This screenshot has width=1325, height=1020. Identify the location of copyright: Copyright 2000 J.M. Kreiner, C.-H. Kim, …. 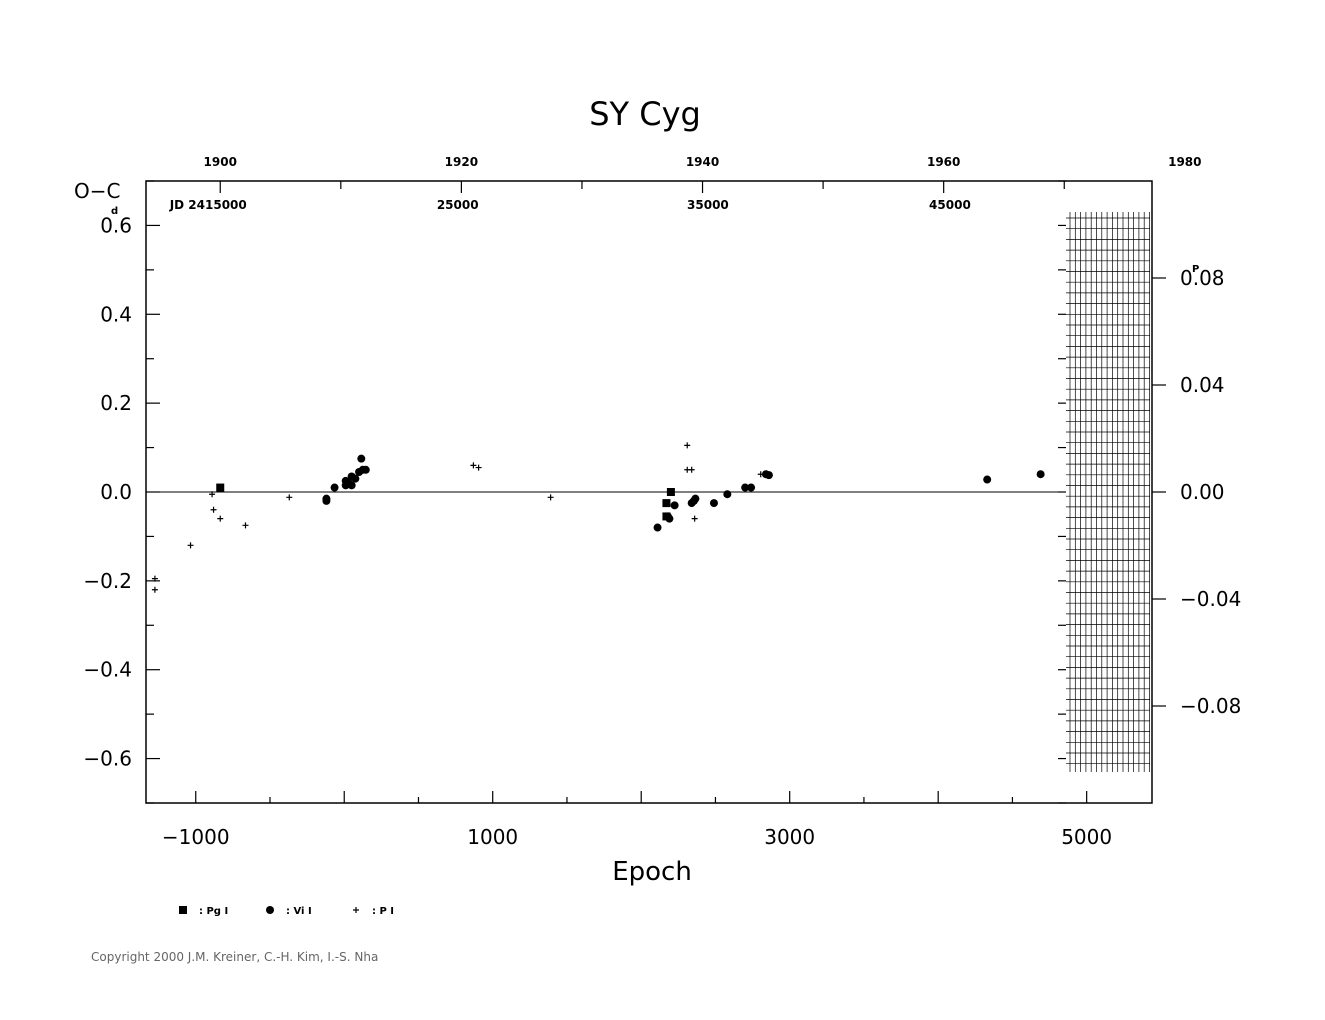
(234, 957).